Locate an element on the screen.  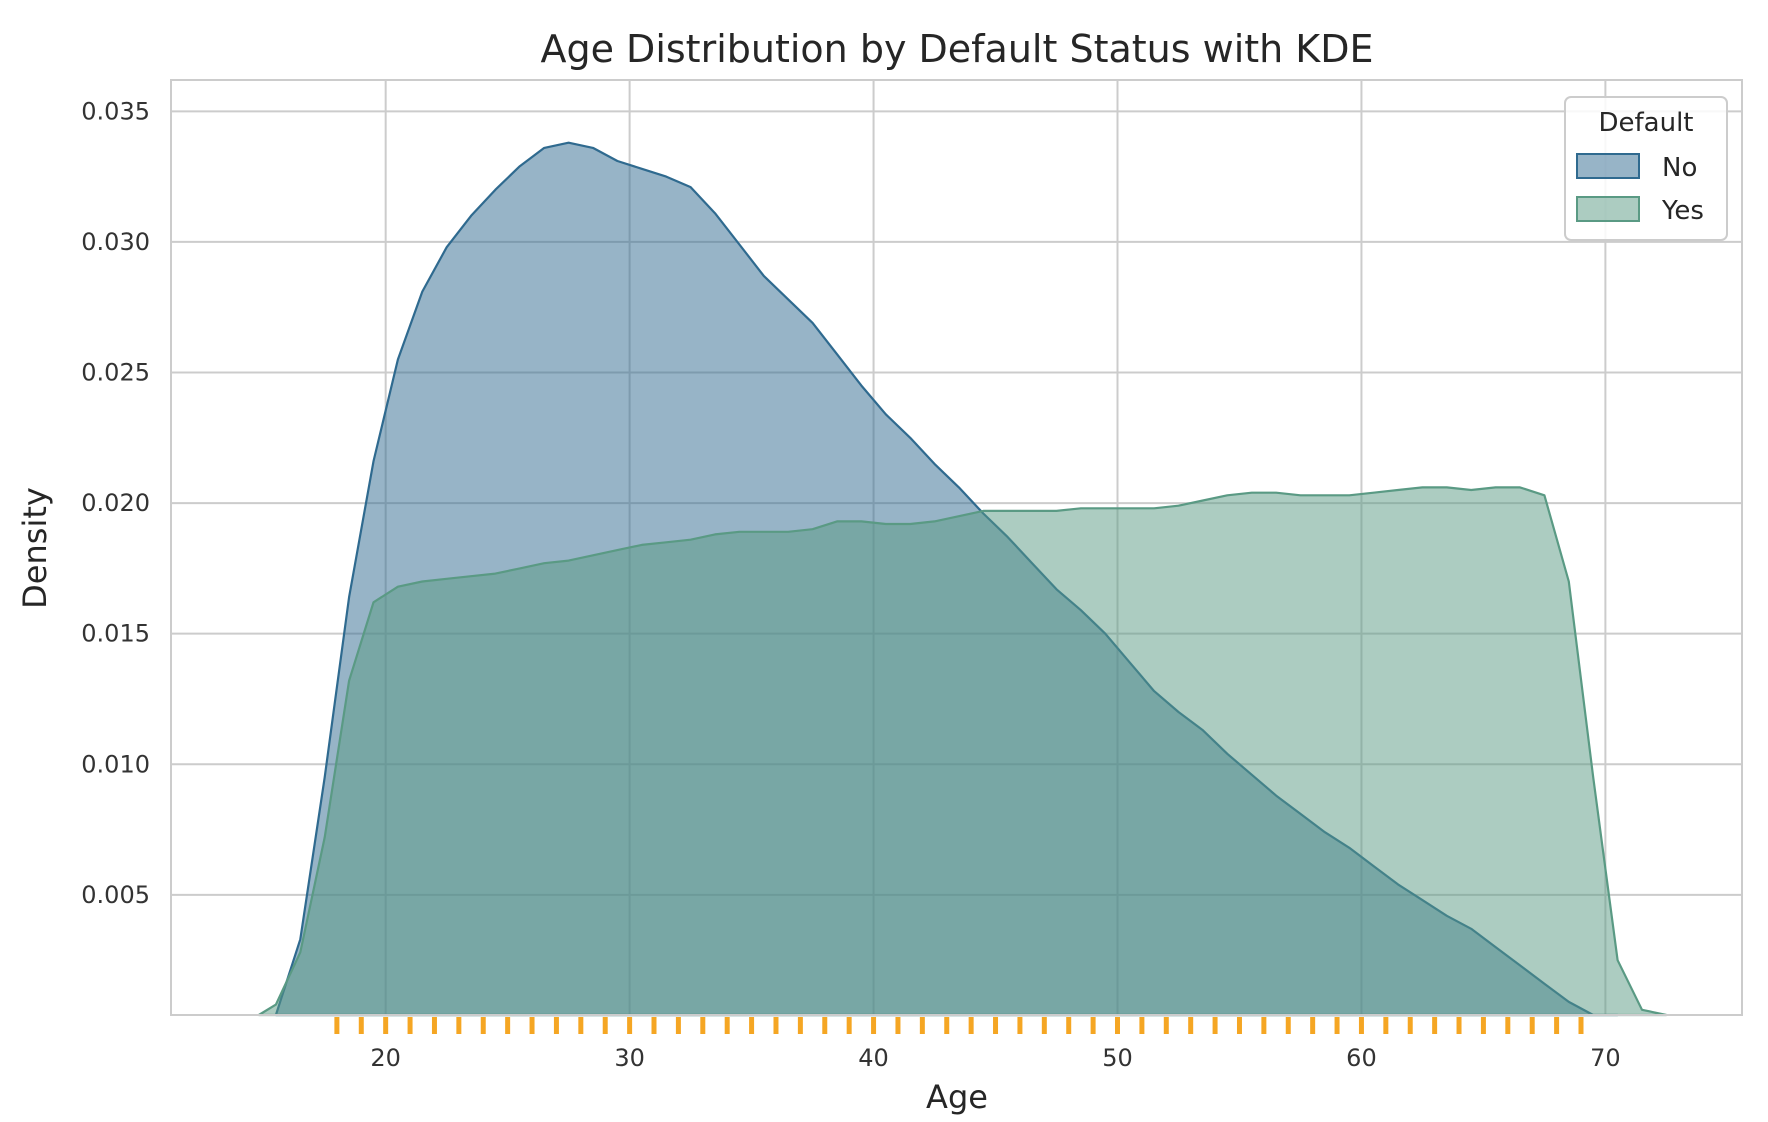
rug-marks is located at coordinates (959, 1025).